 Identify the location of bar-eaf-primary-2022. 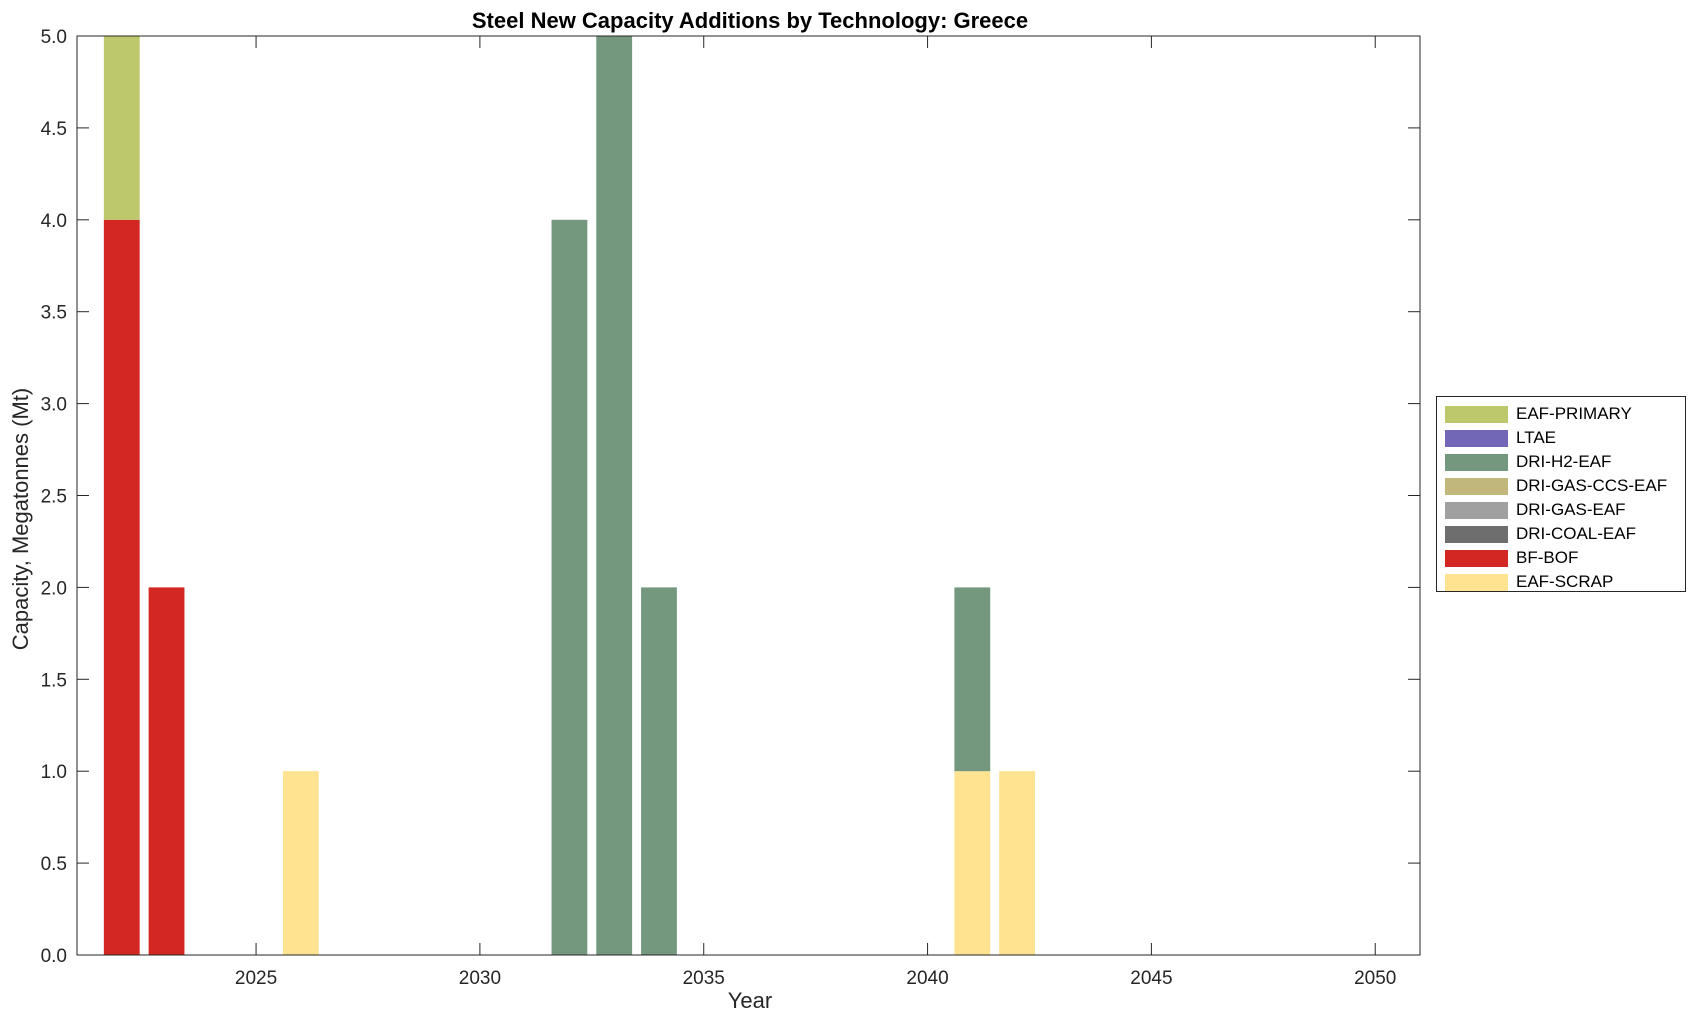
(121, 128).